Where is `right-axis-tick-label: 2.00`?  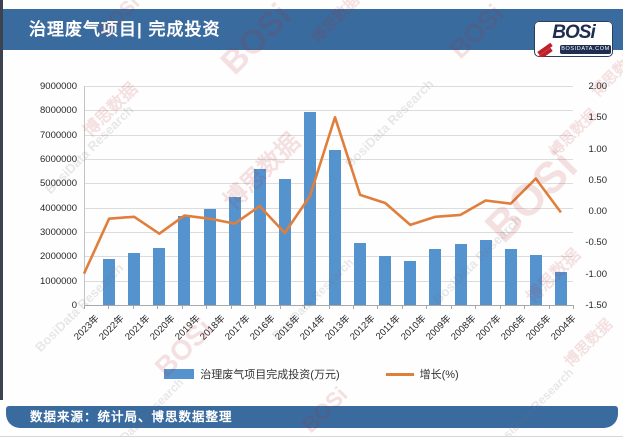
right-axis-tick-label: 2.00 is located at coordinates (598, 86).